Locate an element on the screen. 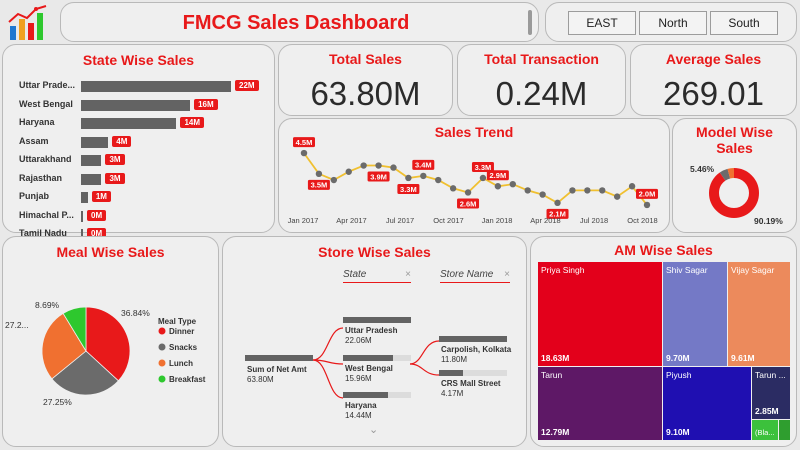 The image size is (800, 450). meal-legend-marker is located at coordinates (162, 347).